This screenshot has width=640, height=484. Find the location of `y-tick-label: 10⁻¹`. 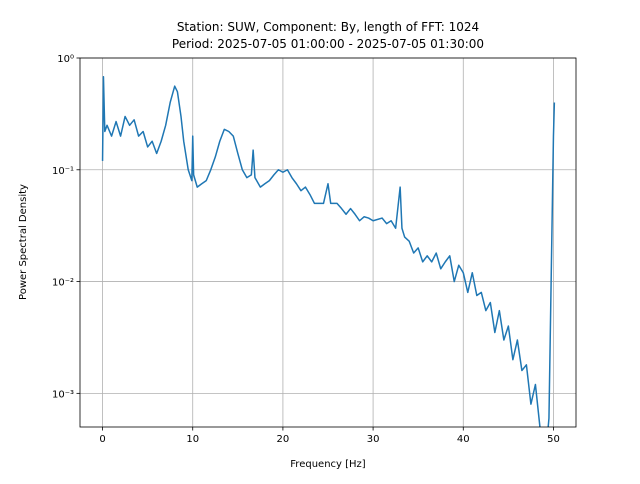

y-tick-label: 10⁻¹ is located at coordinates (63, 171).